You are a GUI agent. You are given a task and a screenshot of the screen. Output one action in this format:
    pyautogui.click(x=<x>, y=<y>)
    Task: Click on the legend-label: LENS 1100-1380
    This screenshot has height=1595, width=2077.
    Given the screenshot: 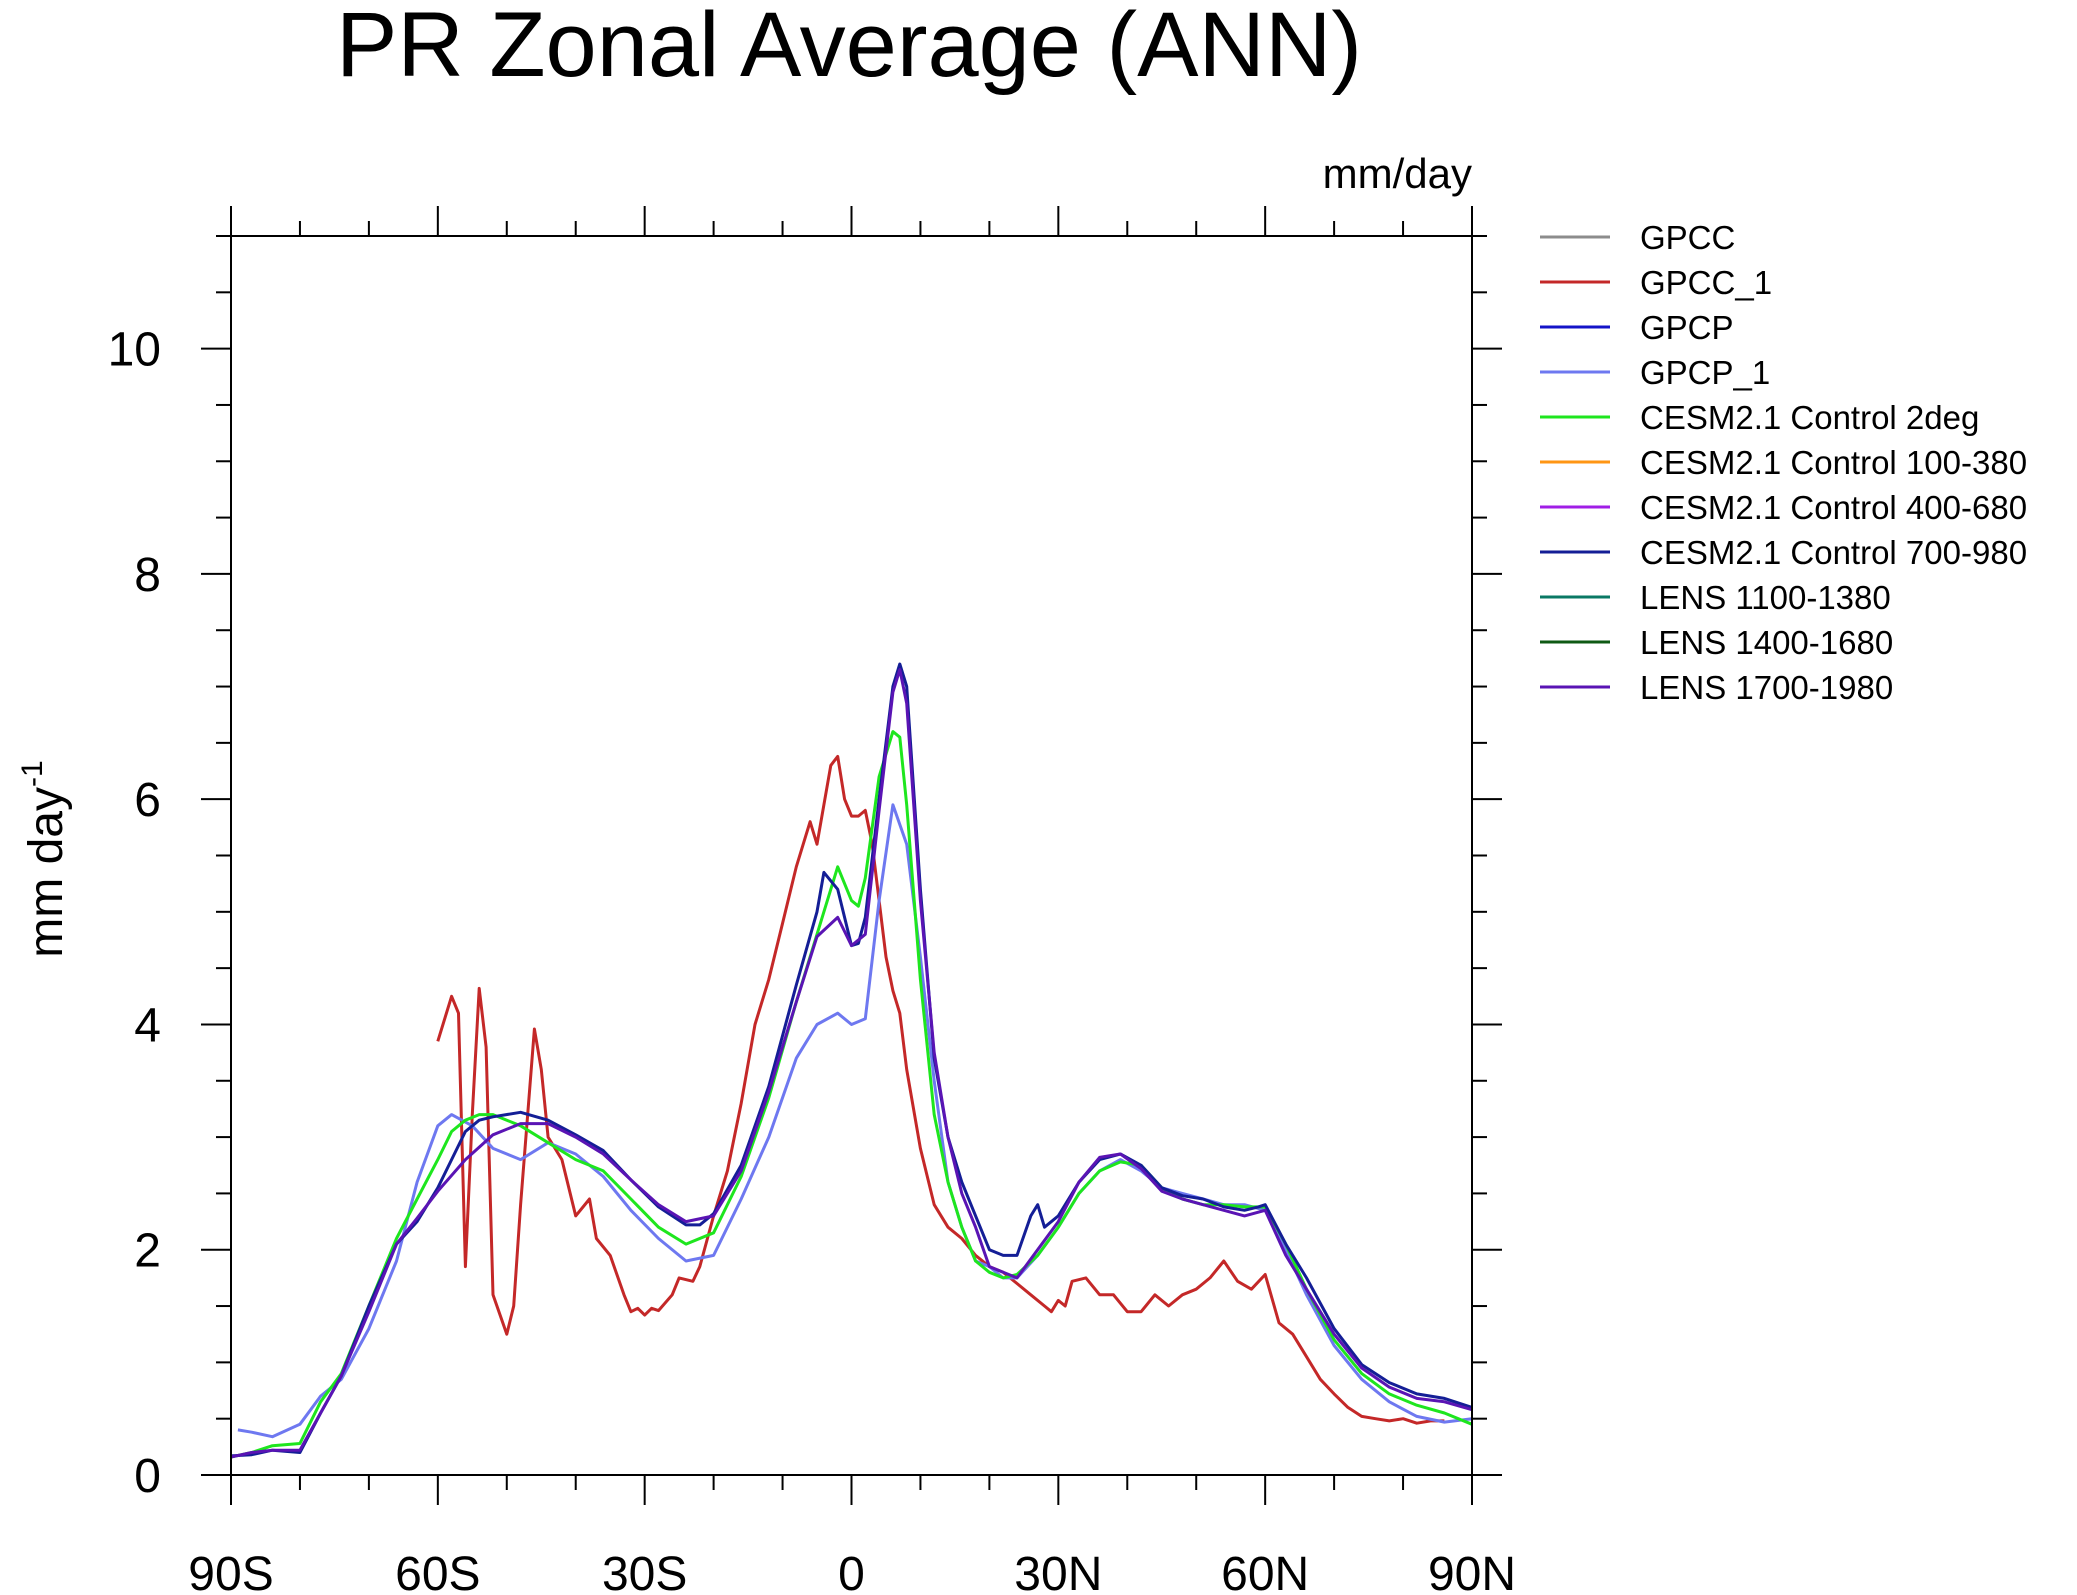 What is the action you would take?
    pyautogui.click(x=1765, y=597)
    